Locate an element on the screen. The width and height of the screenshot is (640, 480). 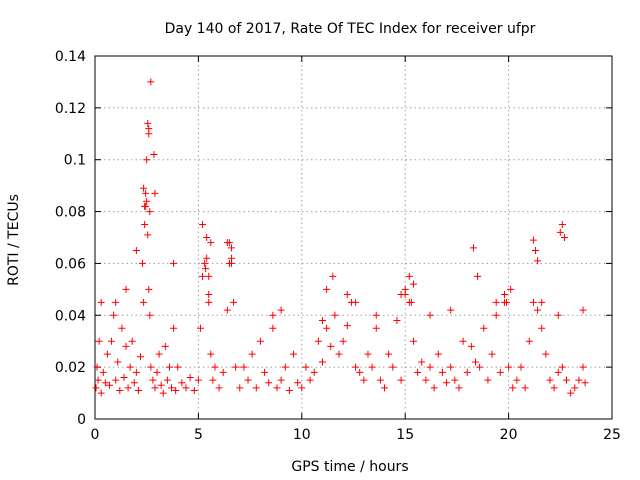
y-tick-label: 0.02 is located at coordinates (70, 368).